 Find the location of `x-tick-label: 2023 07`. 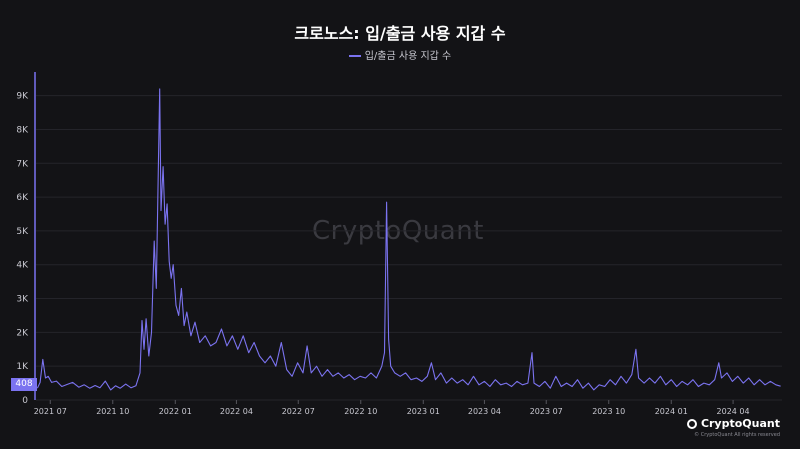

x-tick-label: 2023 07 is located at coordinates (546, 411).